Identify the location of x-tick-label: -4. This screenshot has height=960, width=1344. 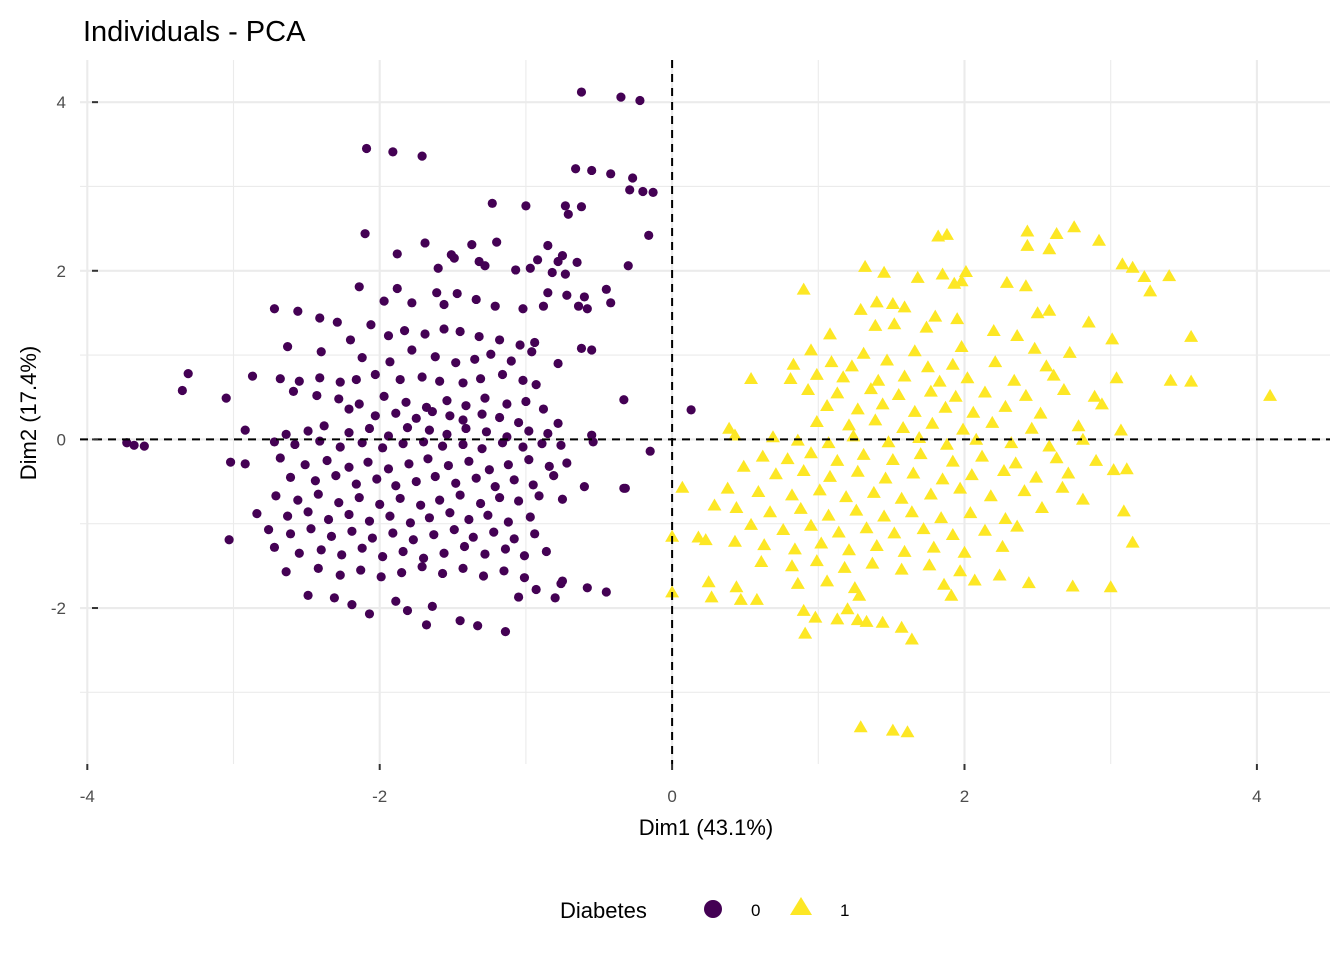
(87, 796).